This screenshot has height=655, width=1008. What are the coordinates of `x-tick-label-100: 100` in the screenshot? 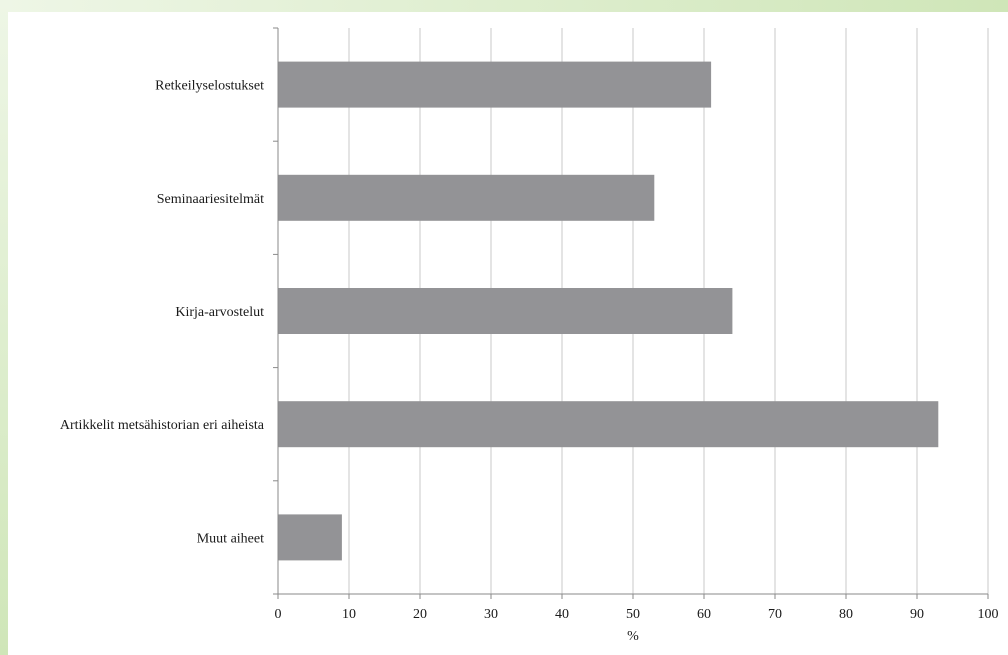 It's located at (988, 614).